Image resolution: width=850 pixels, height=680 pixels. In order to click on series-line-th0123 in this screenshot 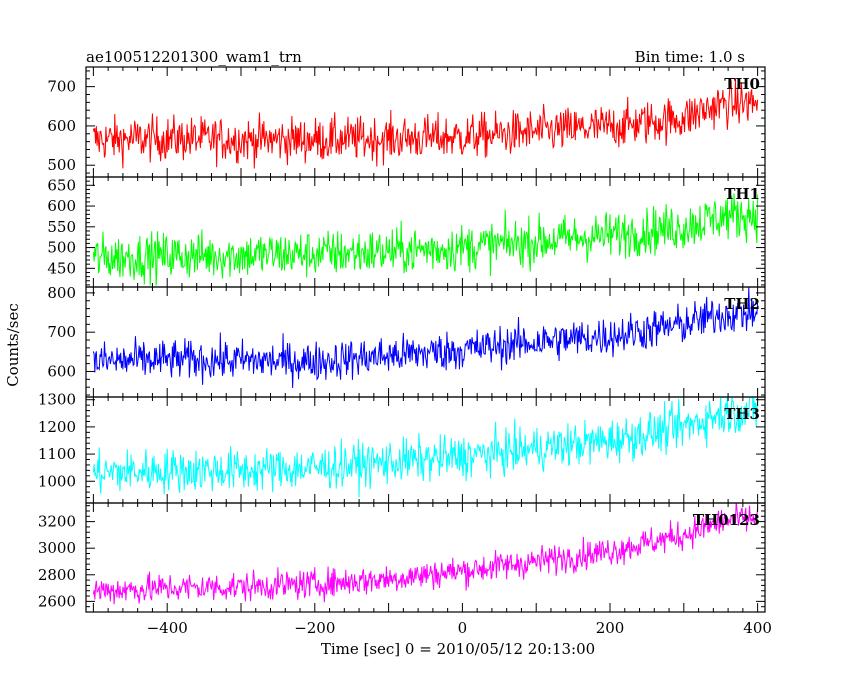, I will do `click(425, 554)`.